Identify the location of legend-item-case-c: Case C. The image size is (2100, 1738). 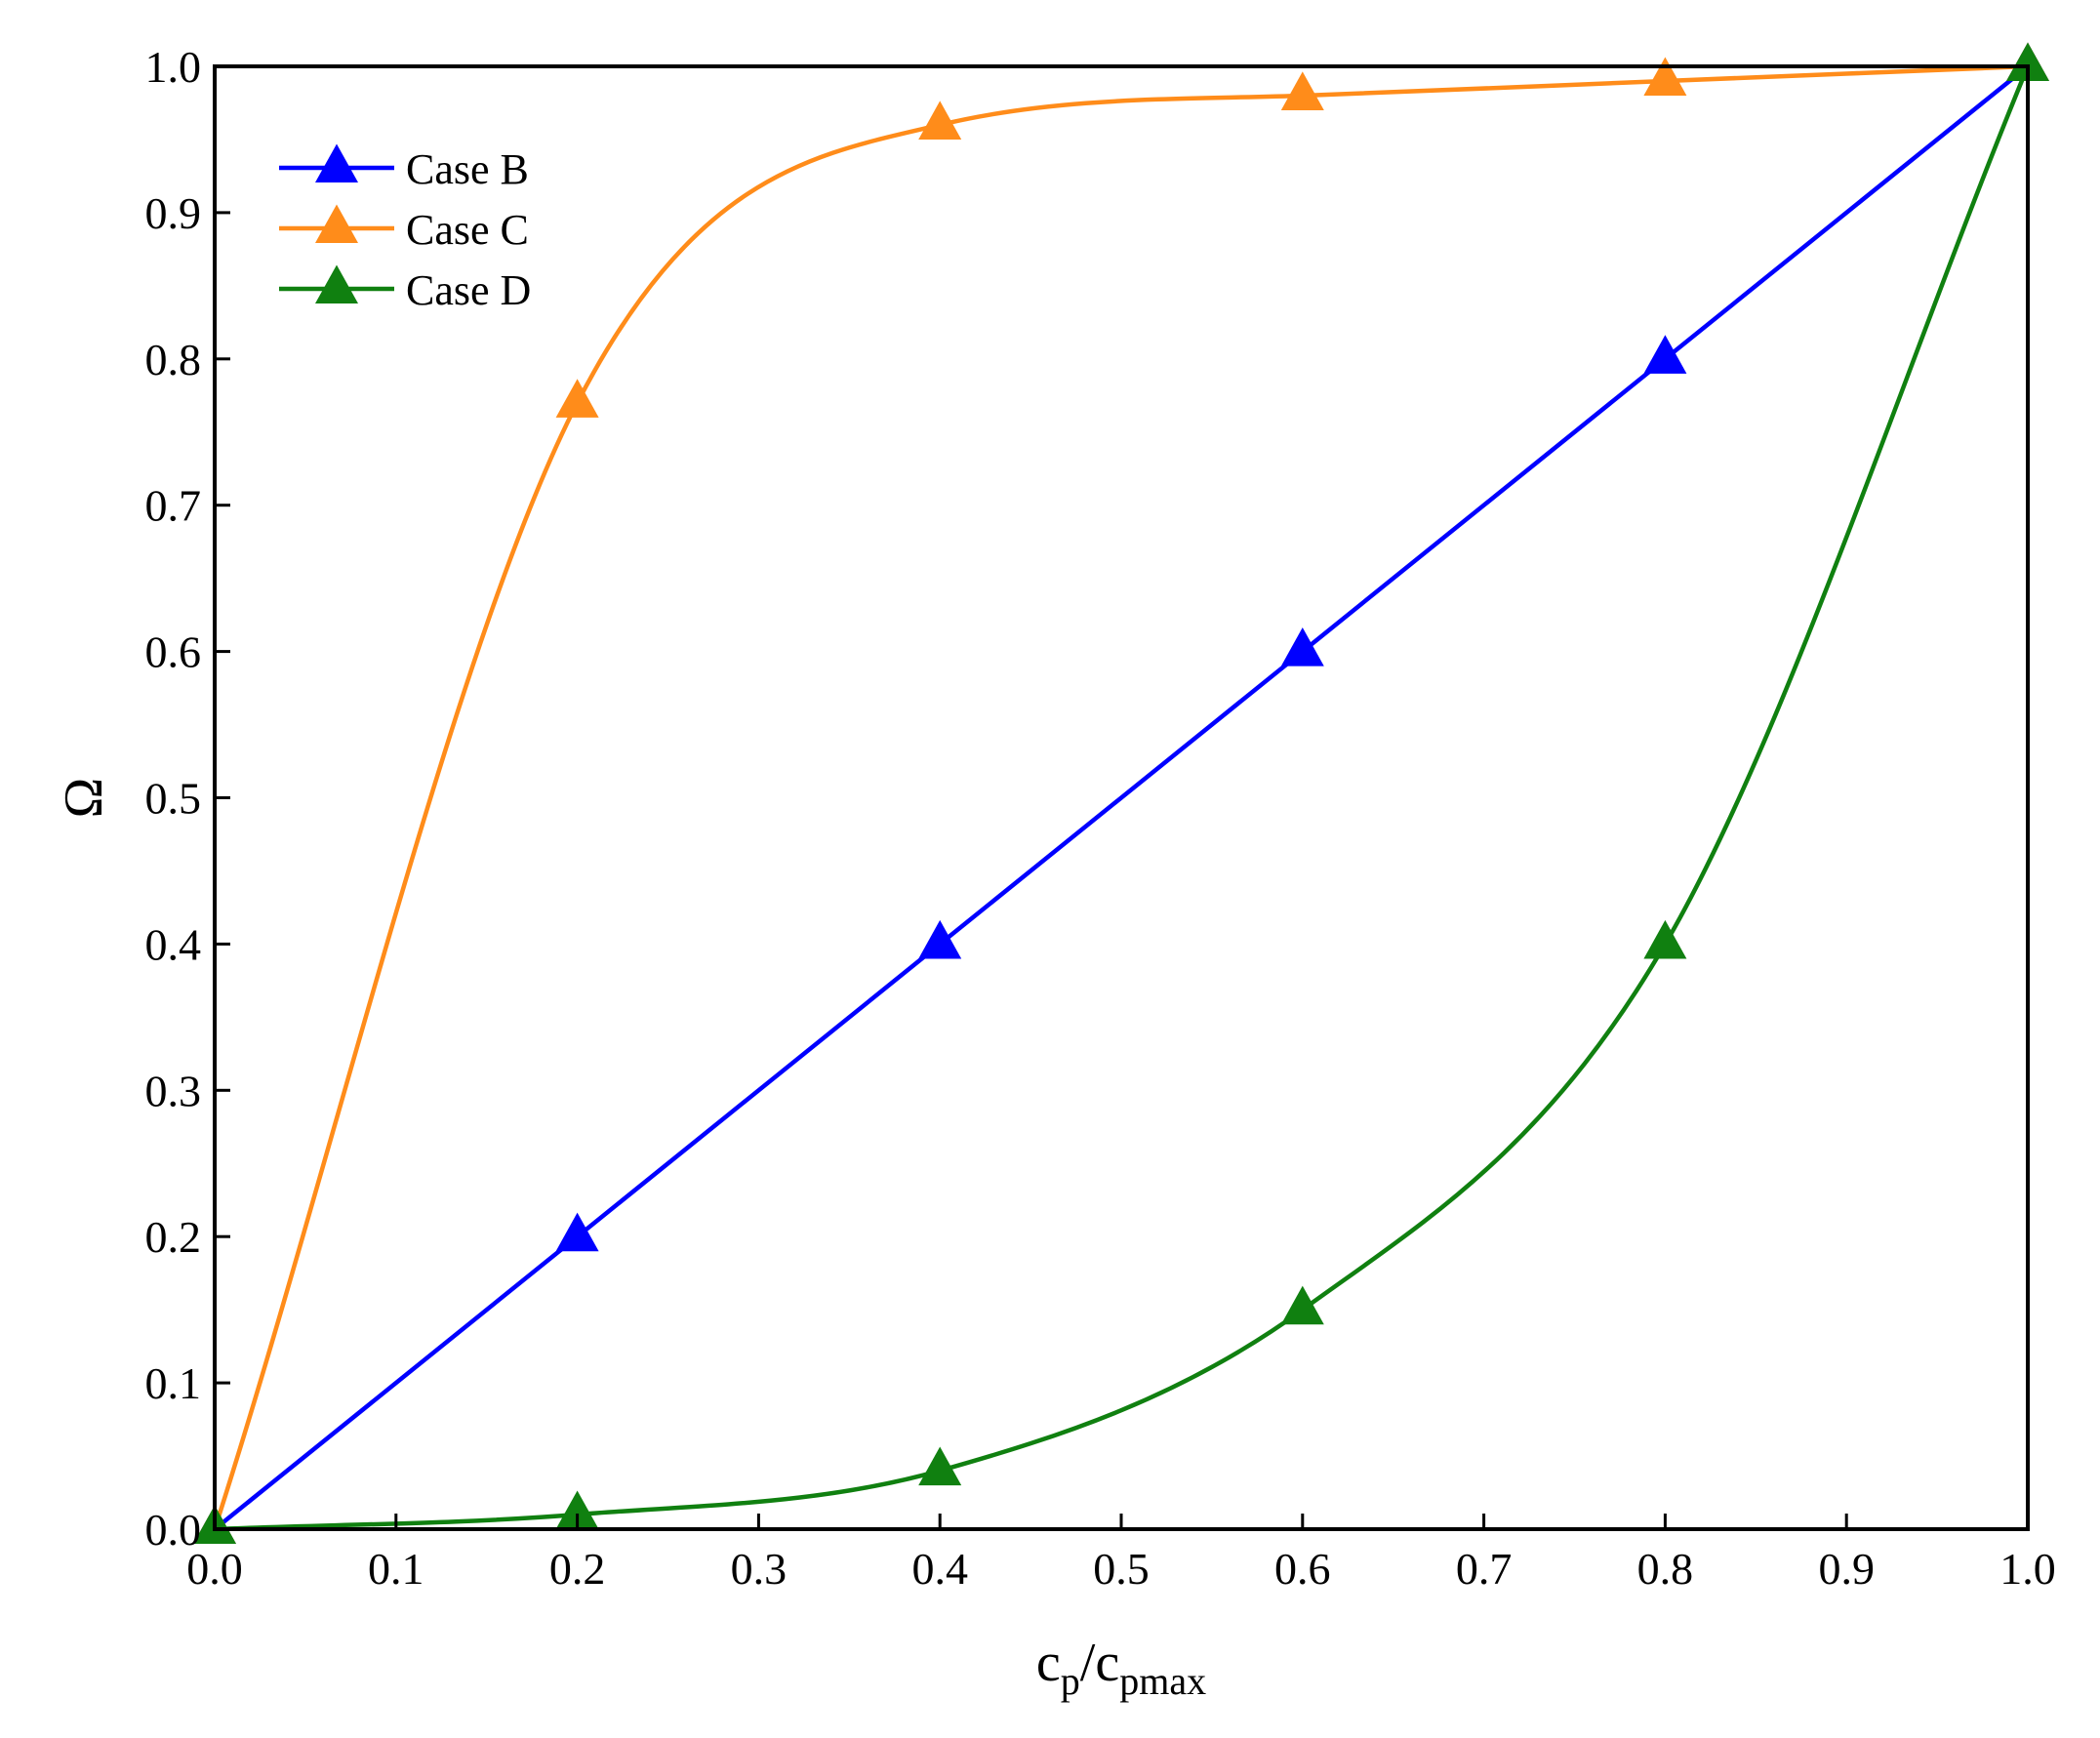
(404, 229).